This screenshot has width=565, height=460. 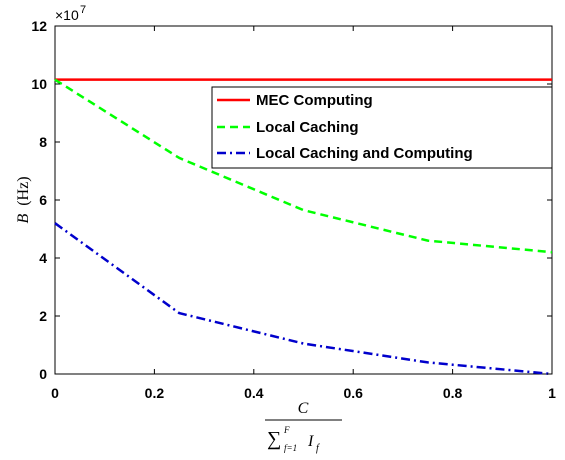 What do you see at coordinates (552, 393) in the screenshot?
I see `x-tick-label-5: 1` at bounding box center [552, 393].